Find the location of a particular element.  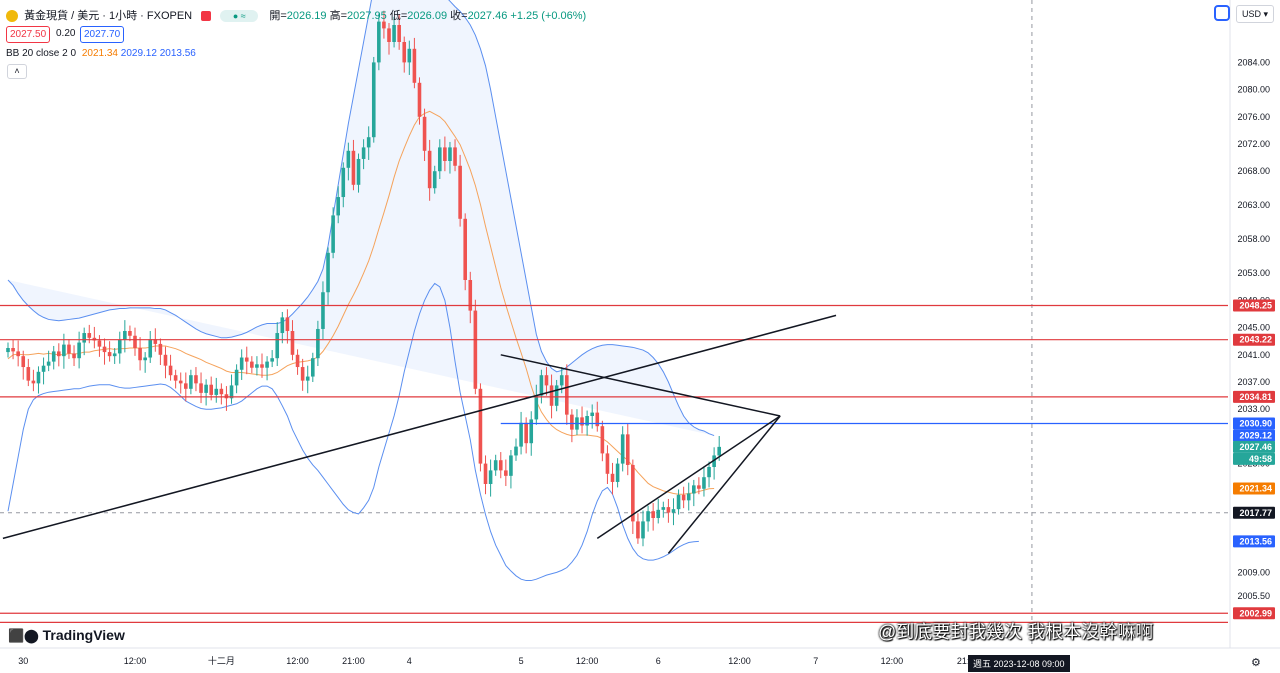

tv-logo-icon: ⬛⬤ is located at coordinates (23, 635).